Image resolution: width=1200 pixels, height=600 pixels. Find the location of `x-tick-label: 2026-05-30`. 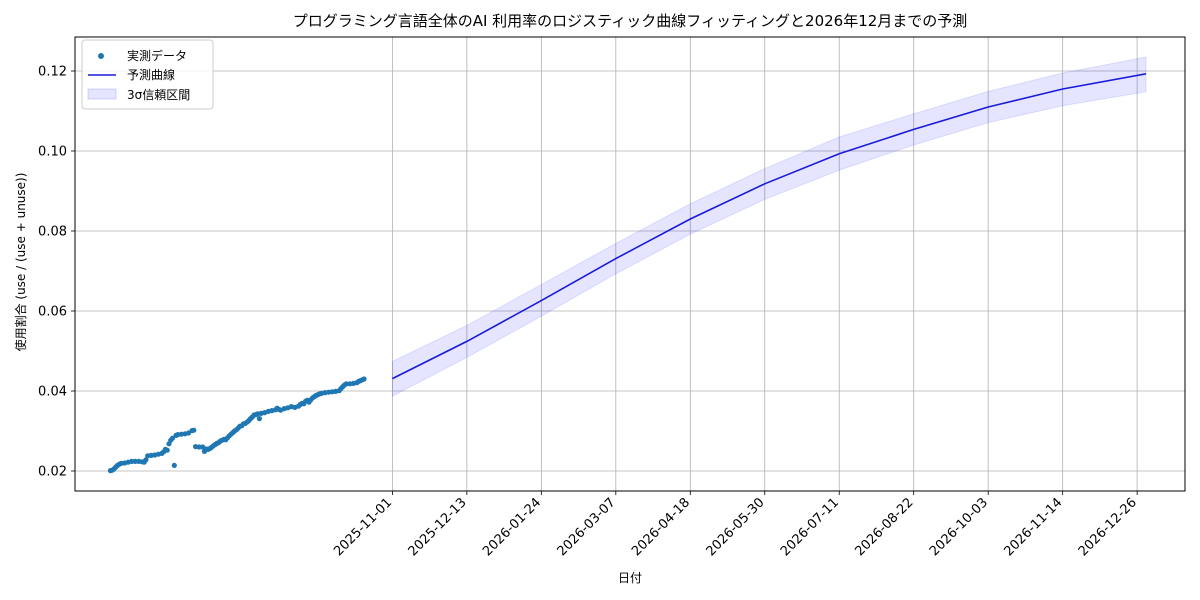

x-tick-label: 2026-05-30 is located at coordinates (736, 527).